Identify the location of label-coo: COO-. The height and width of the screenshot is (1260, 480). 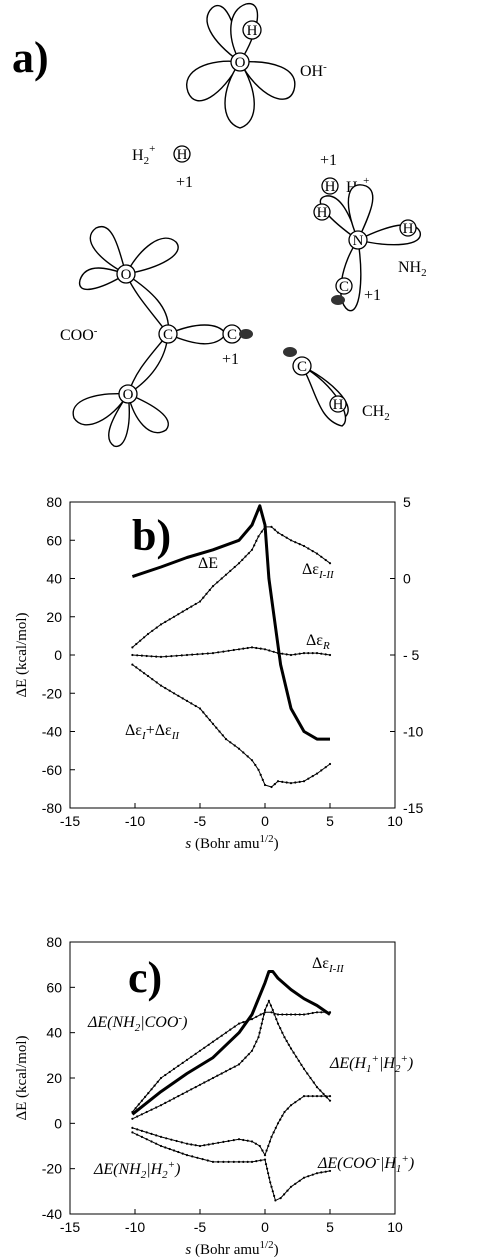
(79, 334).